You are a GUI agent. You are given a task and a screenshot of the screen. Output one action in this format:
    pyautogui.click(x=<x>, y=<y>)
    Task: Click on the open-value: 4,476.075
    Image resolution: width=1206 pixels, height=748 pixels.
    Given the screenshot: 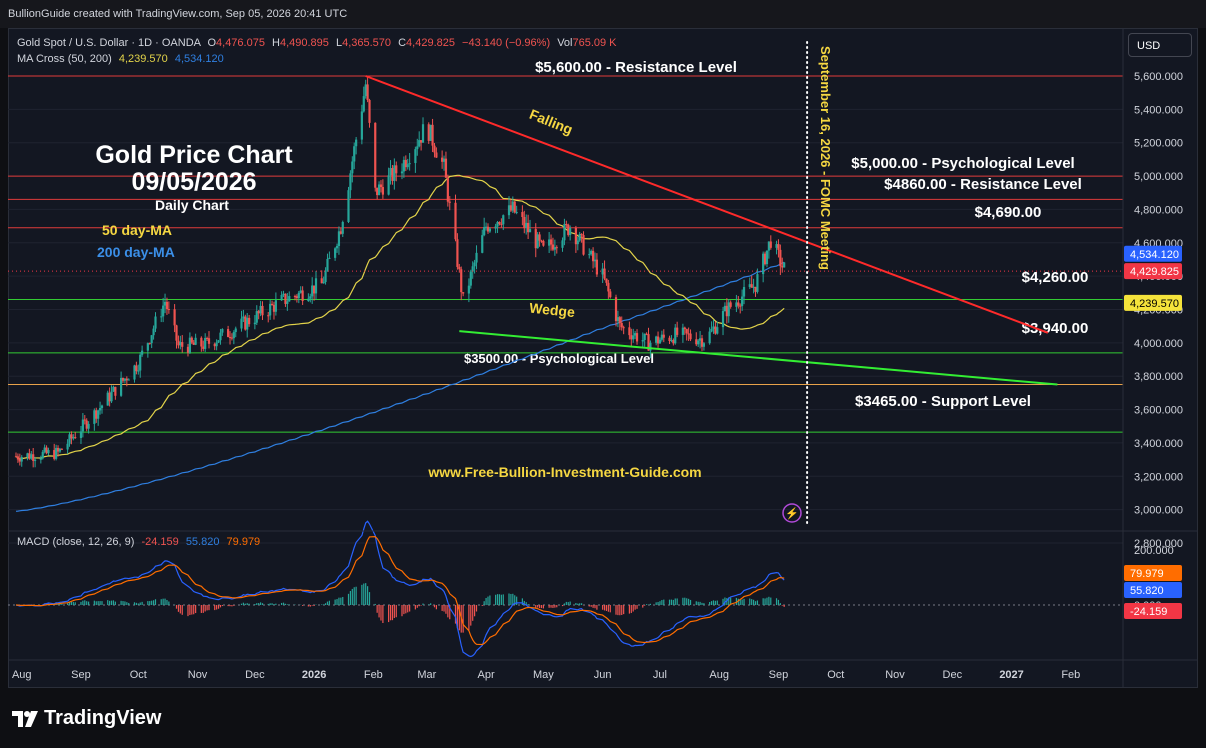 What is the action you would take?
    pyautogui.click(x=240, y=43)
    